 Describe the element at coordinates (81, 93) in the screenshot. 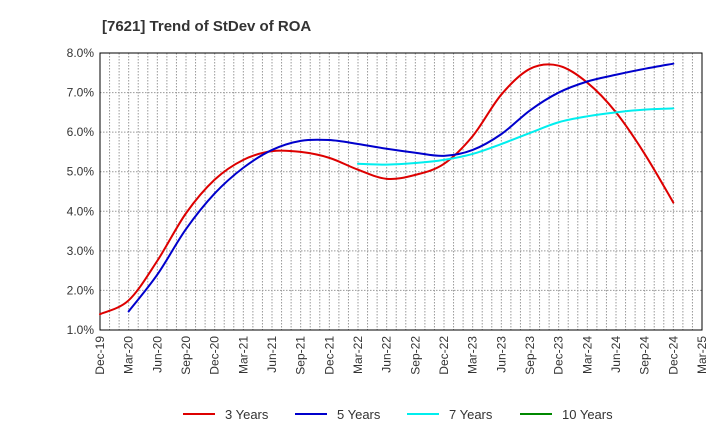

I see `y-tick-label: 7.0%` at that location.